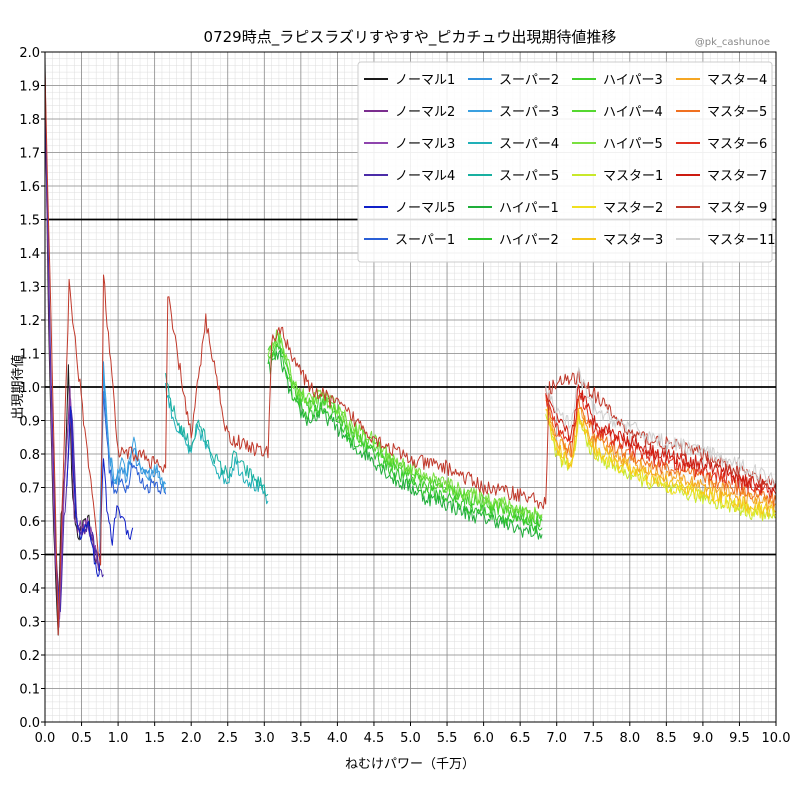 The image size is (800, 800). I want to click on x-tick-label: 9.5, so click(739, 738).